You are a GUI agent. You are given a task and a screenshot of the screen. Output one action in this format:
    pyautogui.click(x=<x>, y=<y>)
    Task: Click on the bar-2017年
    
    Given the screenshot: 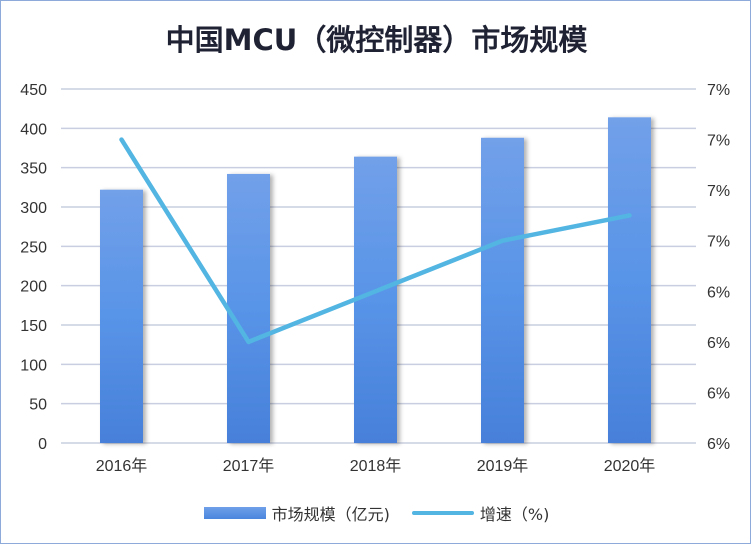 What is the action you would take?
    pyautogui.click(x=248, y=308)
    